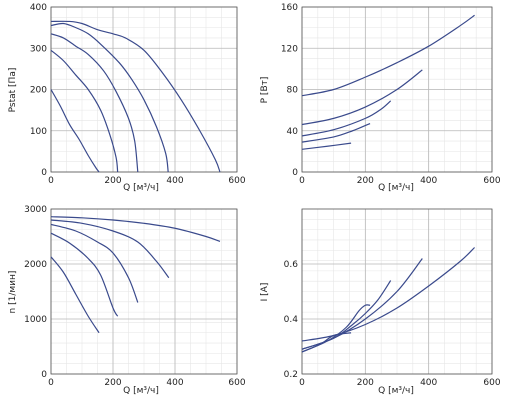 This screenshot has height=400, width=521. What do you see at coordinates (13, 292) in the screenshot?
I see `y-axis-label: n [1/мин]` at bounding box center [13, 292].